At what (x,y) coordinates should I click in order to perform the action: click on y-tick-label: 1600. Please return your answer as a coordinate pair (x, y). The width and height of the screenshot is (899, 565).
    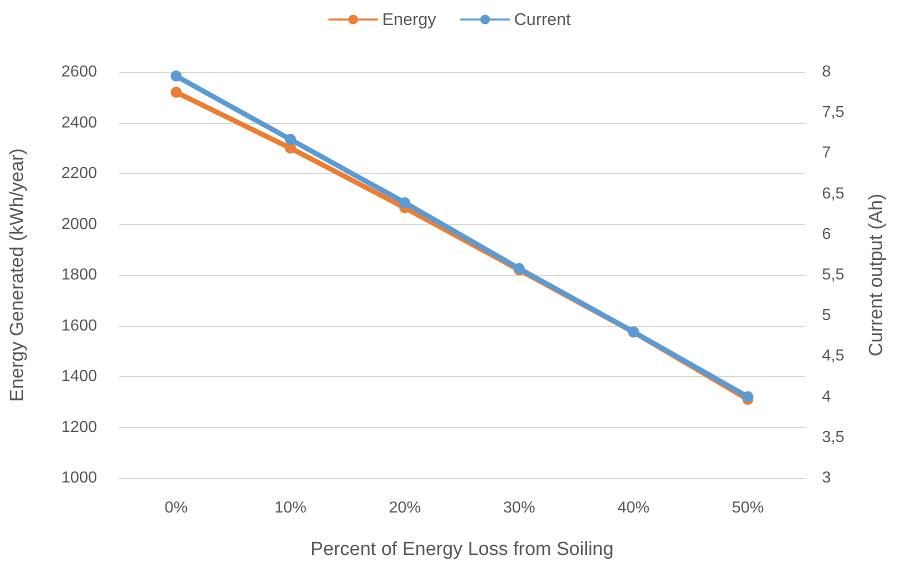
    Looking at the image, I should click on (79, 325).